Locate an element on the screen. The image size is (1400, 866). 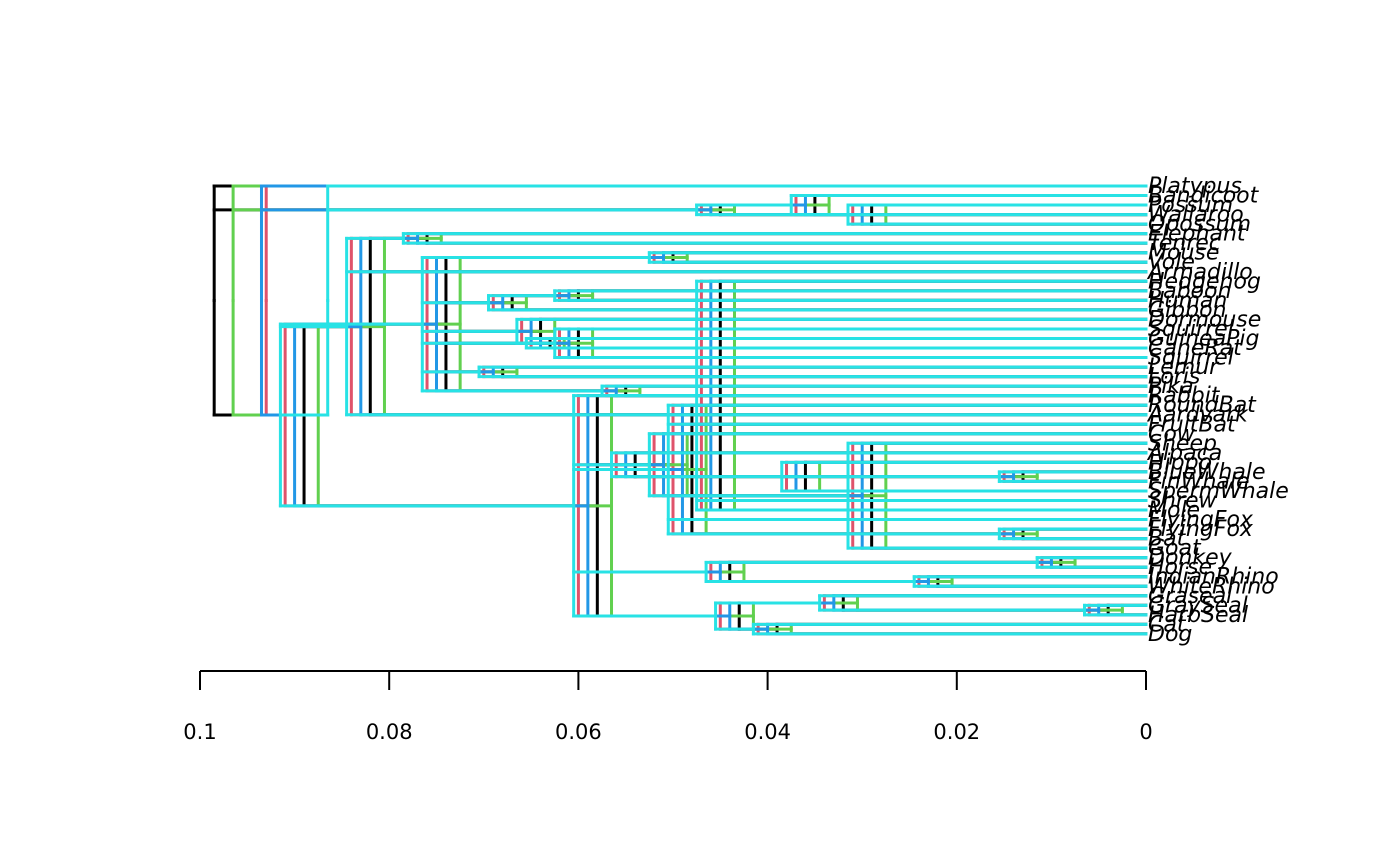
tip-label: Shrew is located at coordinates (1182, 500).